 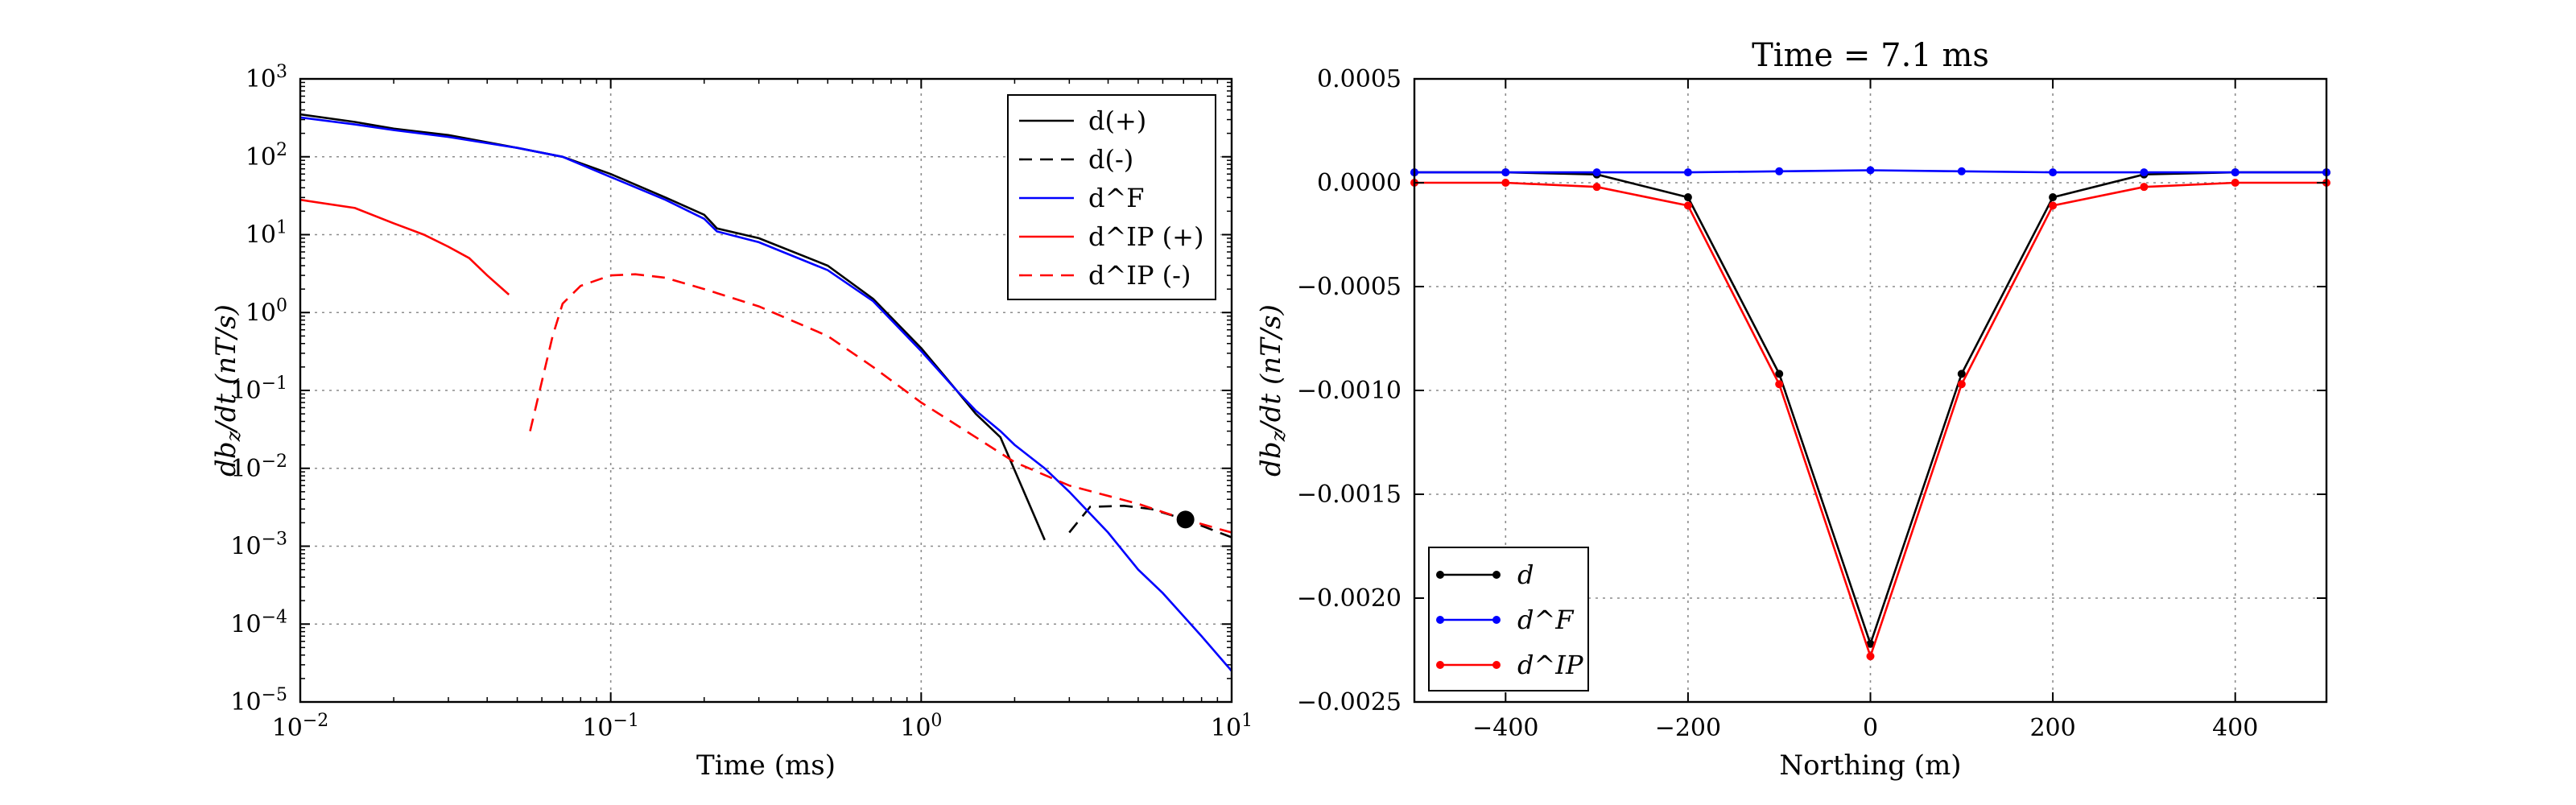 What do you see at coordinates (1359, 79) in the screenshot?
I see `right-y-tick-label: 0.0005` at bounding box center [1359, 79].